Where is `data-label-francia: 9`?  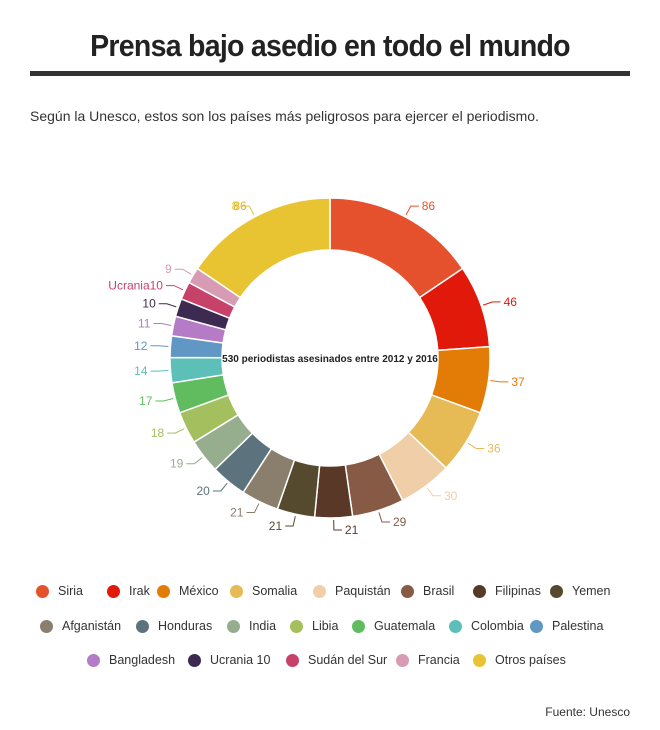 data-label-francia: 9 is located at coordinates (168, 269).